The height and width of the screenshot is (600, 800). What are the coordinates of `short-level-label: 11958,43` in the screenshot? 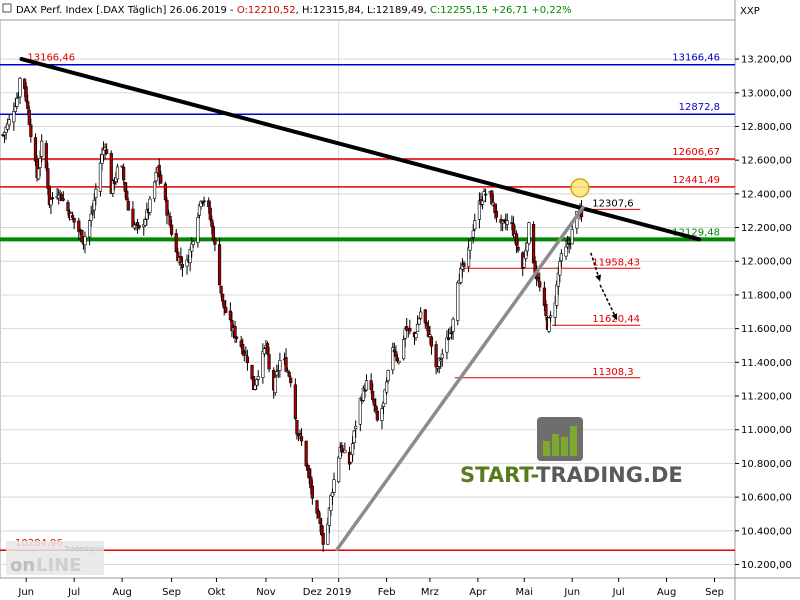 It's located at (616, 262).